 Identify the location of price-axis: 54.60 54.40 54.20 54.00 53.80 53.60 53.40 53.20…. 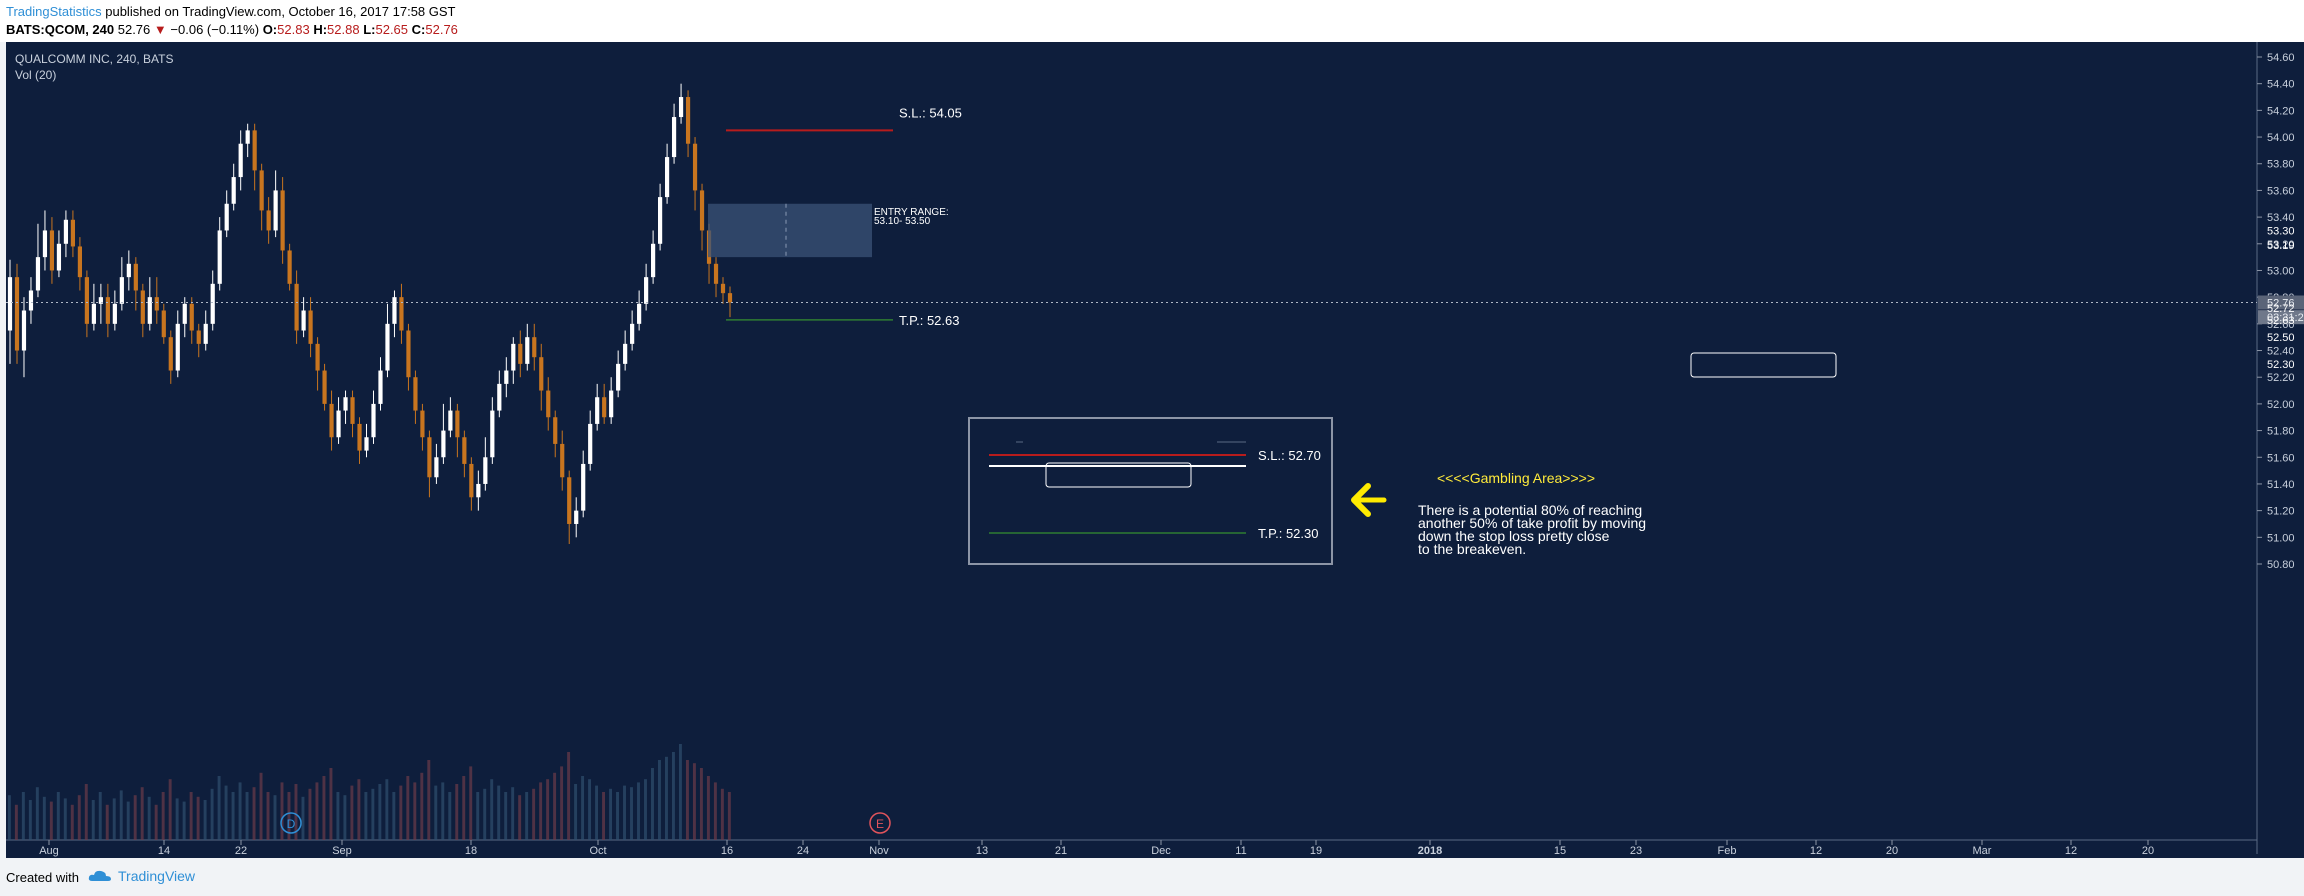
(2280, 311).